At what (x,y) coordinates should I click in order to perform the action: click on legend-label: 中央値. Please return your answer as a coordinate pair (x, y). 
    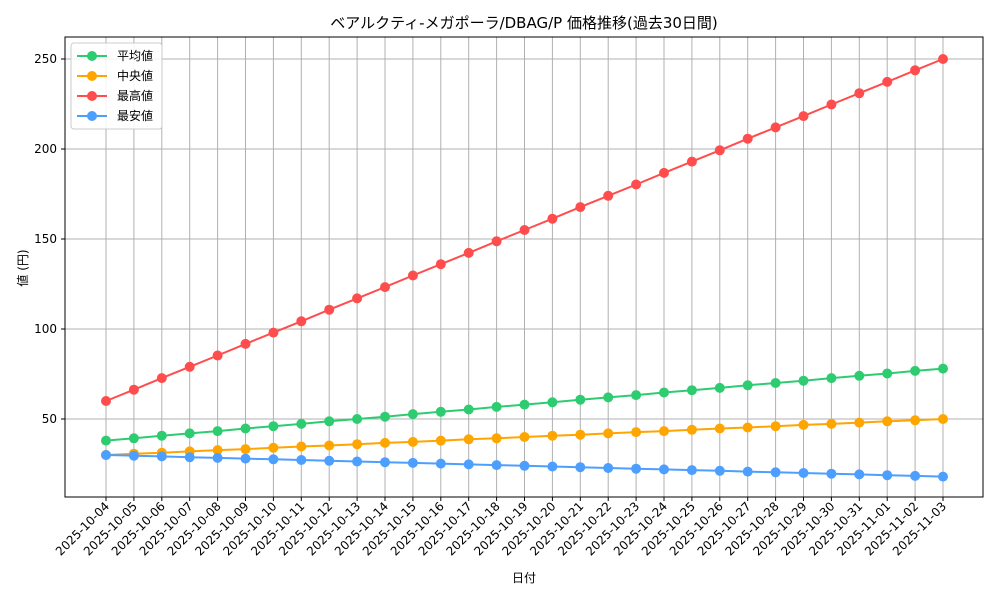
    Looking at the image, I should click on (135, 75).